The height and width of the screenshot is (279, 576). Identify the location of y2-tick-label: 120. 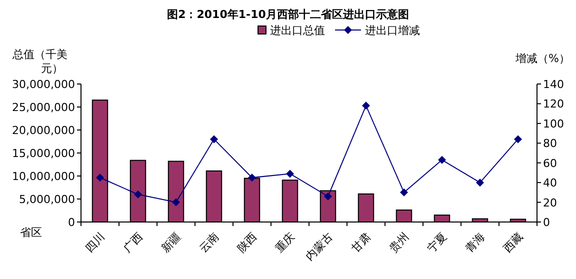
(553, 104).